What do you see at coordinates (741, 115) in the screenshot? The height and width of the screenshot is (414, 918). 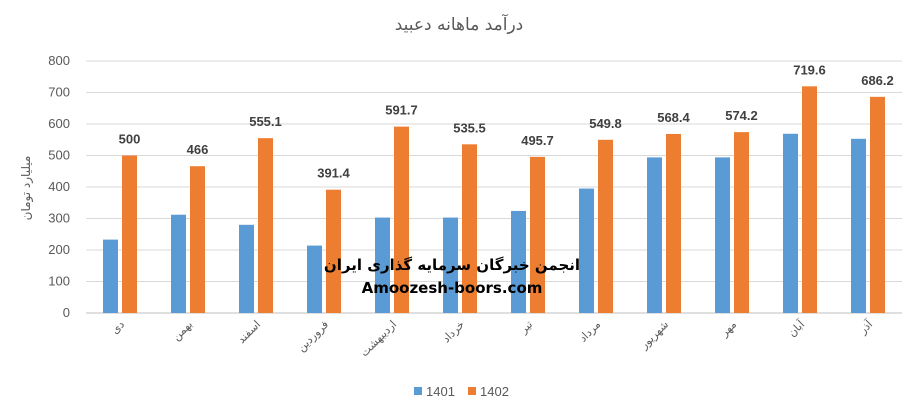 I see `data-label: 574.2` at bounding box center [741, 115].